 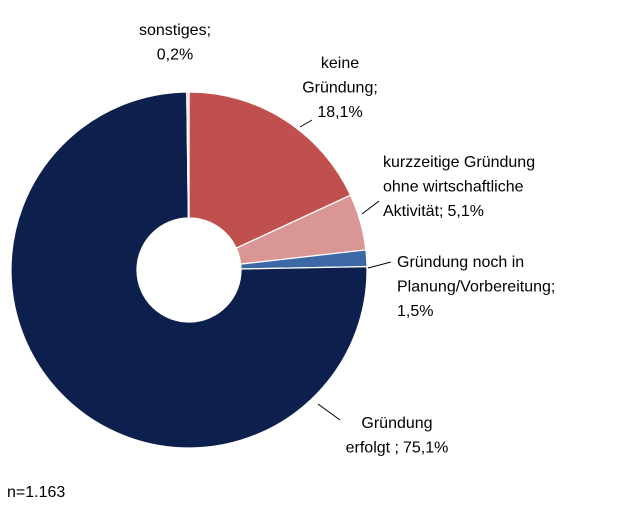 What do you see at coordinates (396, 423) in the screenshot?
I see `label-text: Gründung` at bounding box center [396, 423].